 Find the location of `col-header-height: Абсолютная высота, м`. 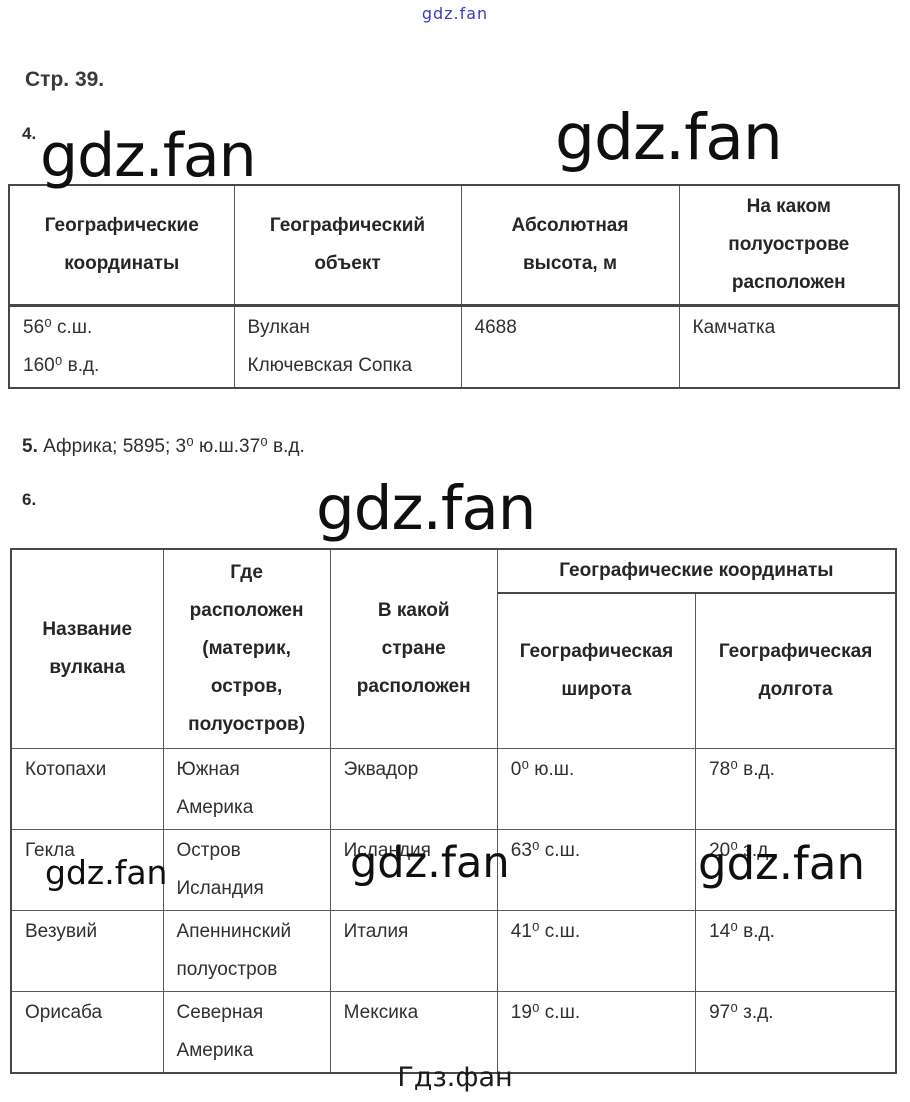

col-header-height: Абсолютная высота, м is located at coordinates (570, 245).